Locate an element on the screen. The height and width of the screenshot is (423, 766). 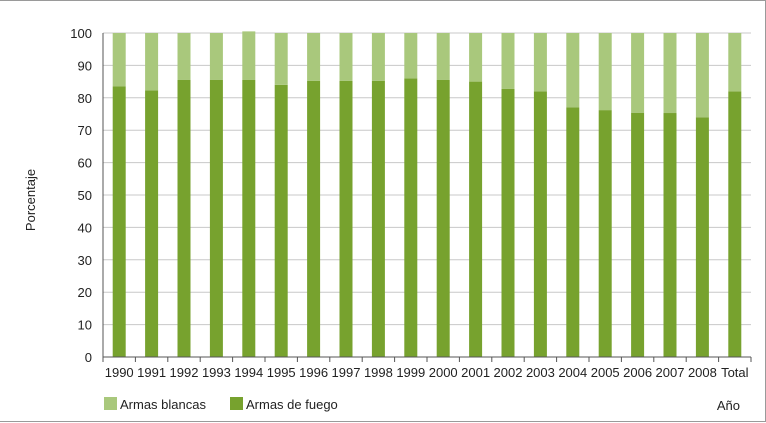
x-tick-label-1999: 1999 is located at coordinates (410, 372).